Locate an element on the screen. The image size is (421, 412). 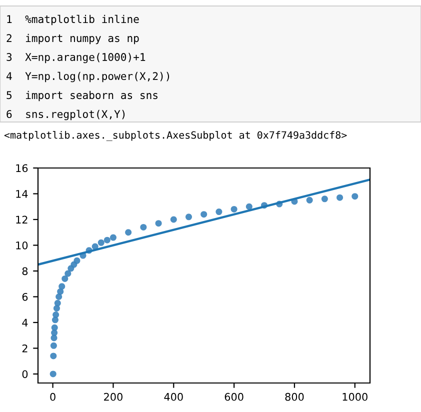
x-tick-label: 600 is located at coordinates (234, 396).